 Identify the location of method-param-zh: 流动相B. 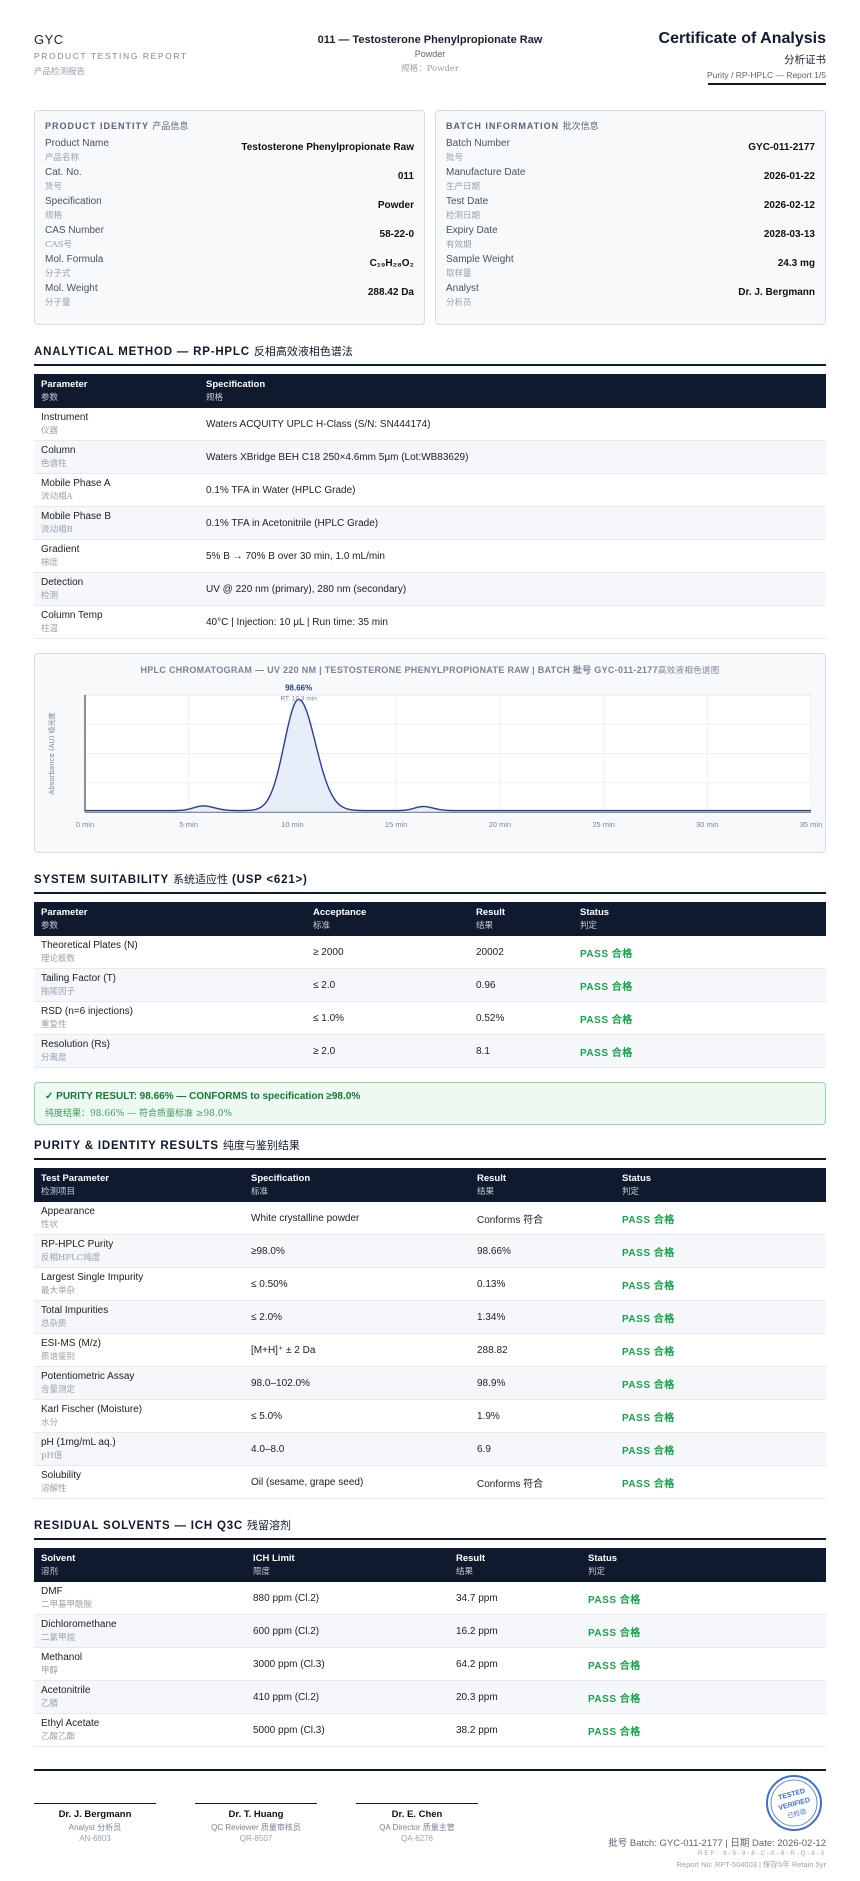
(57, 530).